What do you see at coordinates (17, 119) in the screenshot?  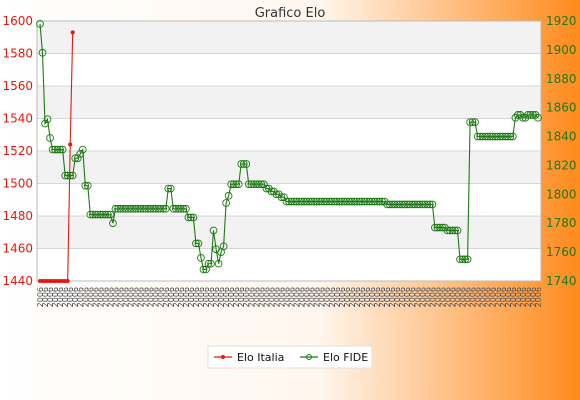 I see `left-tick-label: 1540` at bounding box center [17, 119].